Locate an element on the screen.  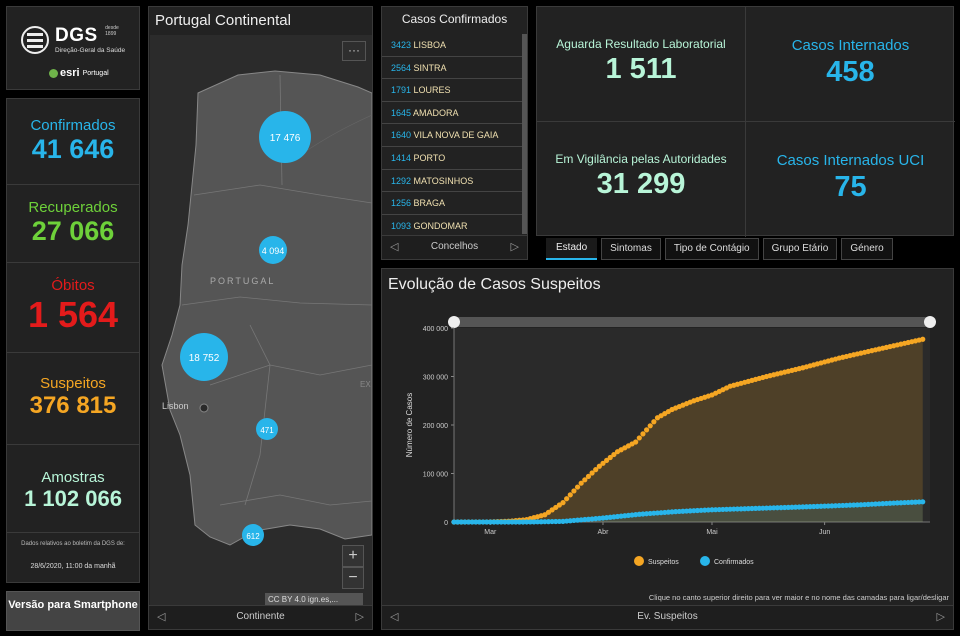
list-item-name: AMADORA is located at coordinates (436, 112).